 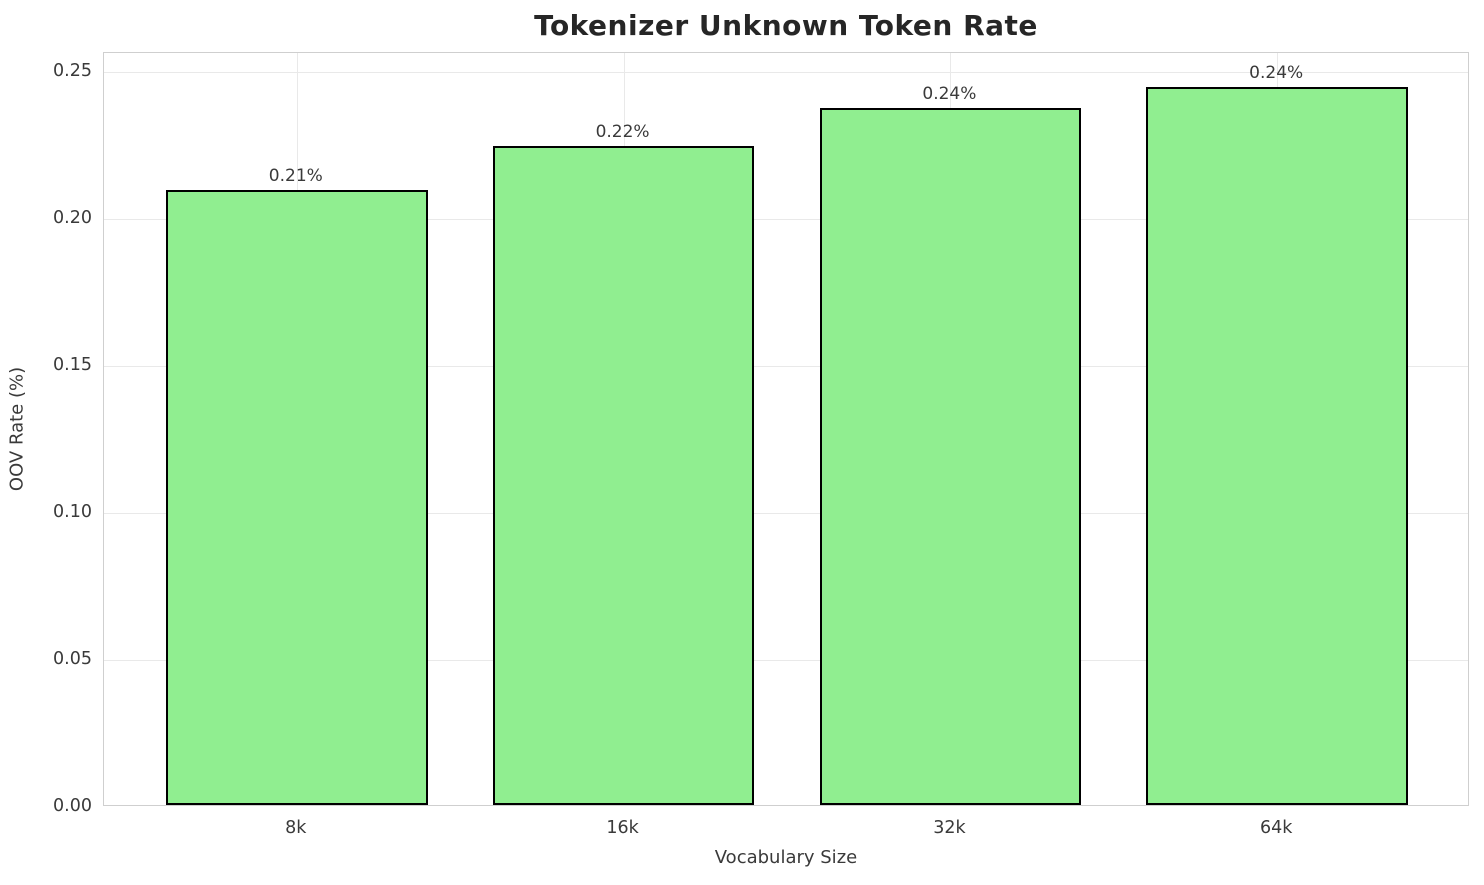 I want to click on x-tick-label: 64k, so click(x=1276, y=828).